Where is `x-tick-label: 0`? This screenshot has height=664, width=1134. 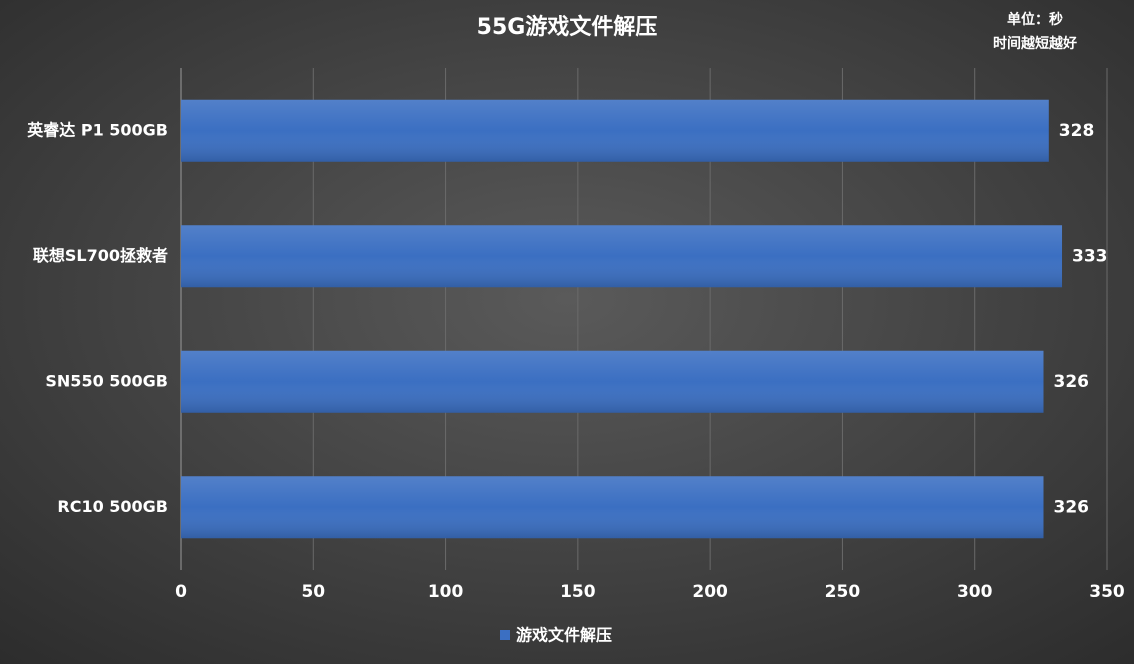
x-tick-label: 0 is located at coordinates (181, 592).